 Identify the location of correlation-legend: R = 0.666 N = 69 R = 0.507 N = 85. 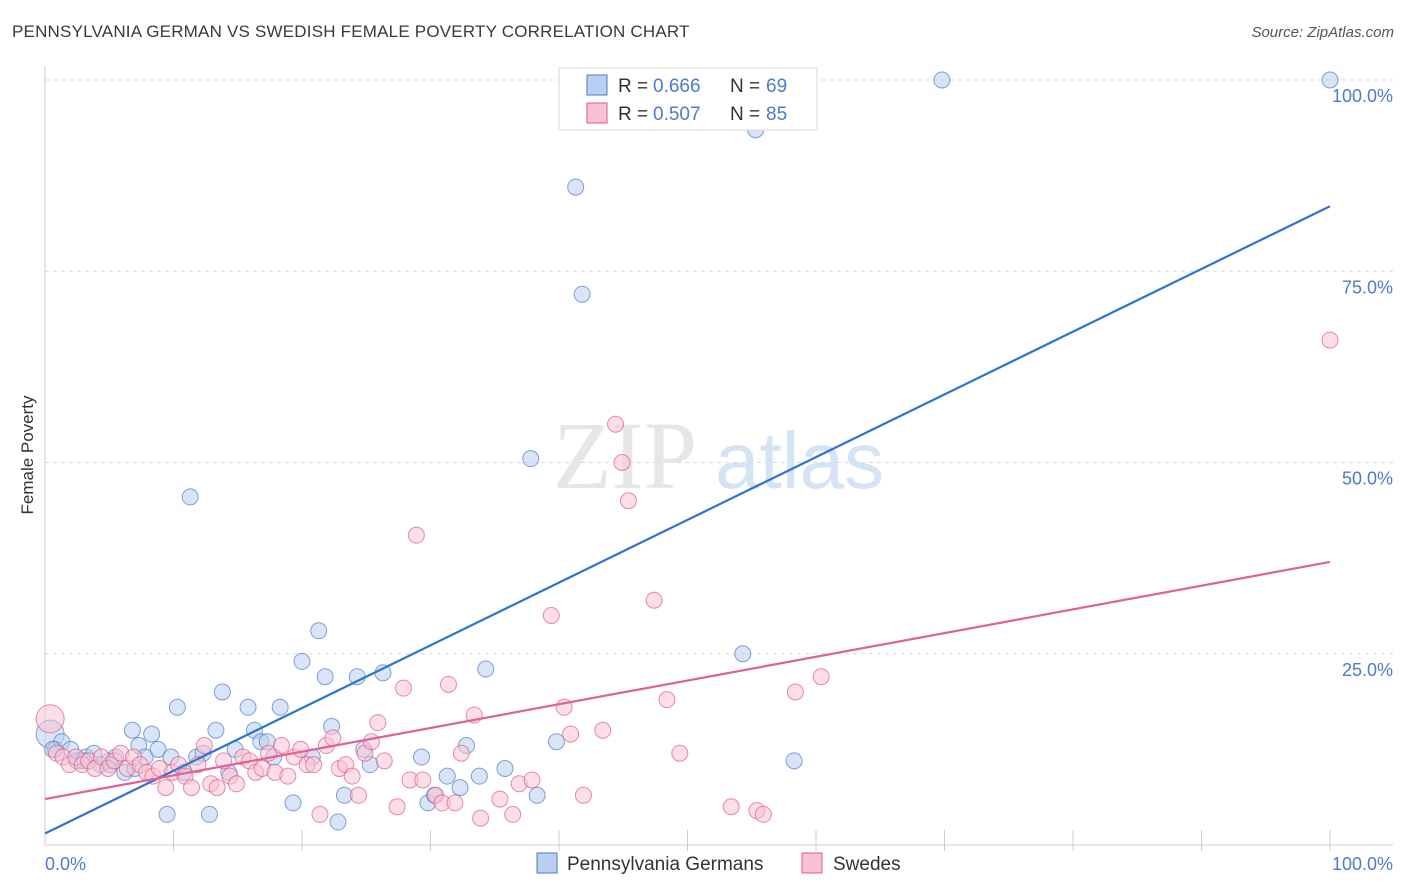
(688, 99).